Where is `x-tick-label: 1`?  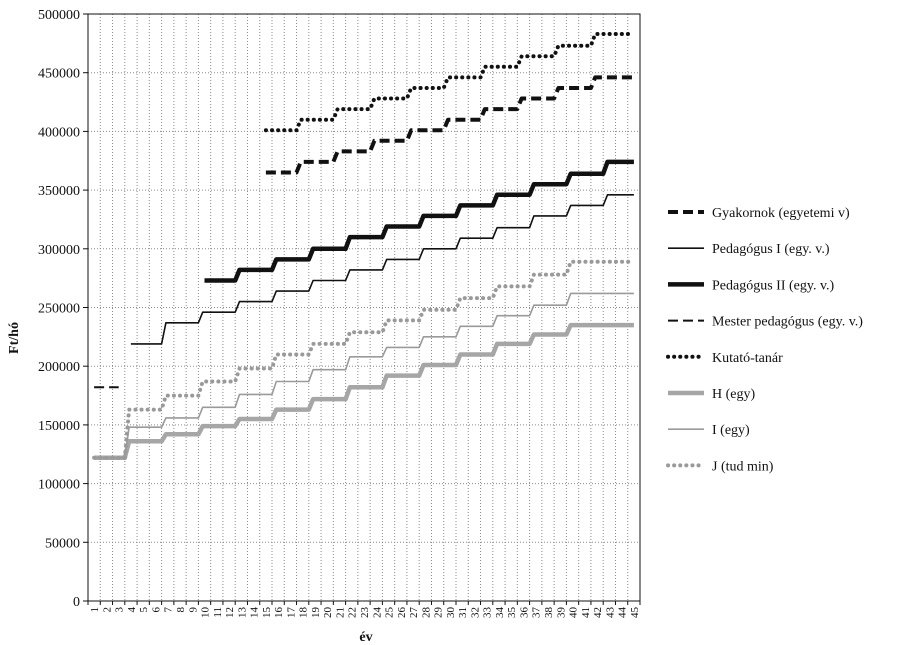 x-tick-label: 1 is located at coordinates (95, 610).